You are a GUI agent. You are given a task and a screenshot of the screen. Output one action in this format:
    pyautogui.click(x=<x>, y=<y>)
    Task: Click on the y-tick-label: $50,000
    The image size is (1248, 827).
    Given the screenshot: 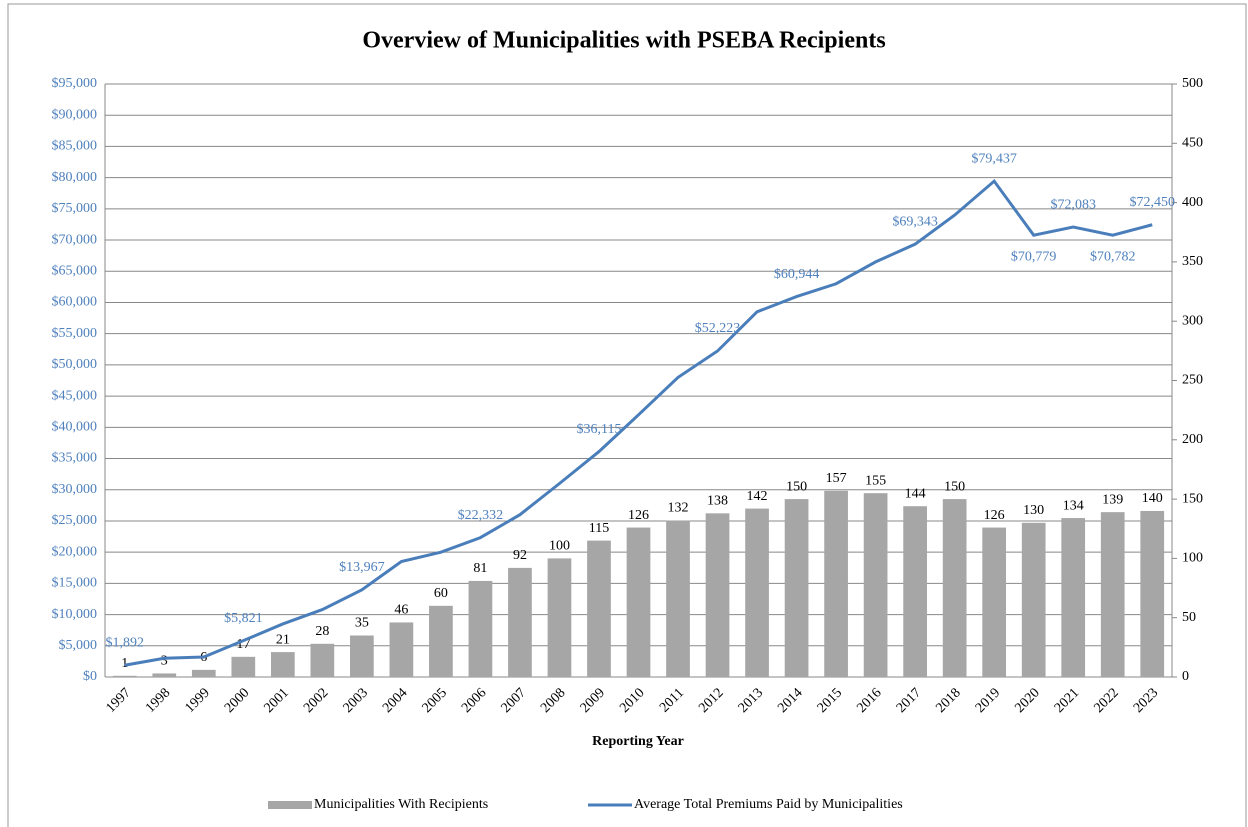 What is the action you would take?
    pyautogui.click(x=75, y=364)
    